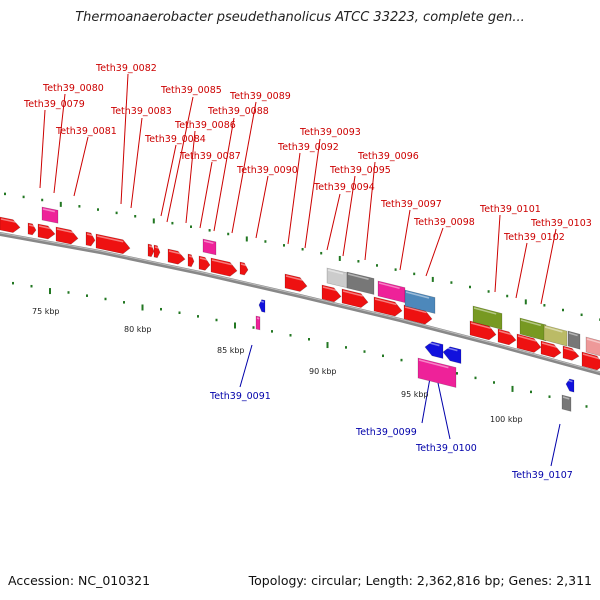 Image resolution: width=600 pixels, height=600 pixels. What do you see at coordinates (323, 371) in the screenshot?
I see `tick-label-90kbp: 90 kbp` at bounding box center [323, 371].